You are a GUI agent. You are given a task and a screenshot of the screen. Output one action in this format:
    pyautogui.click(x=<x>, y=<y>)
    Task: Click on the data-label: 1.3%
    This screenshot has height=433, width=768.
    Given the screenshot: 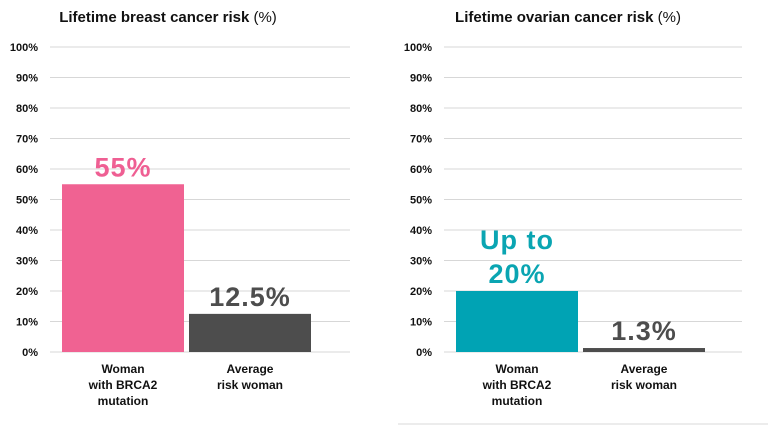 What is the action you would take?
    pyautogui.click(x=644, y=331)
    